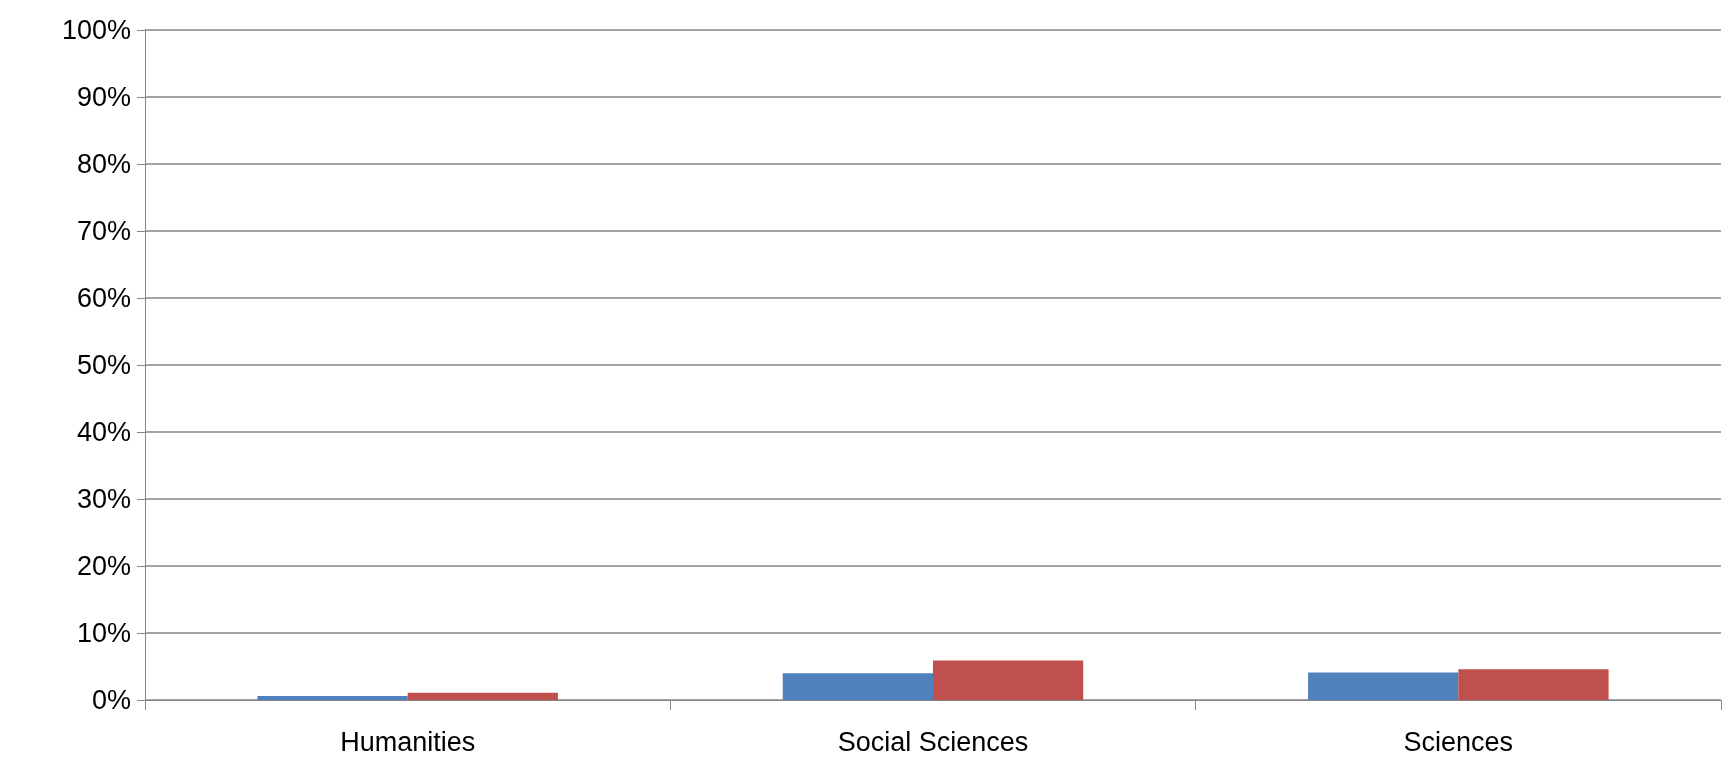 The image size is (1733, 778). I want to click on y-tick-label: 0%, so click(111, 700).